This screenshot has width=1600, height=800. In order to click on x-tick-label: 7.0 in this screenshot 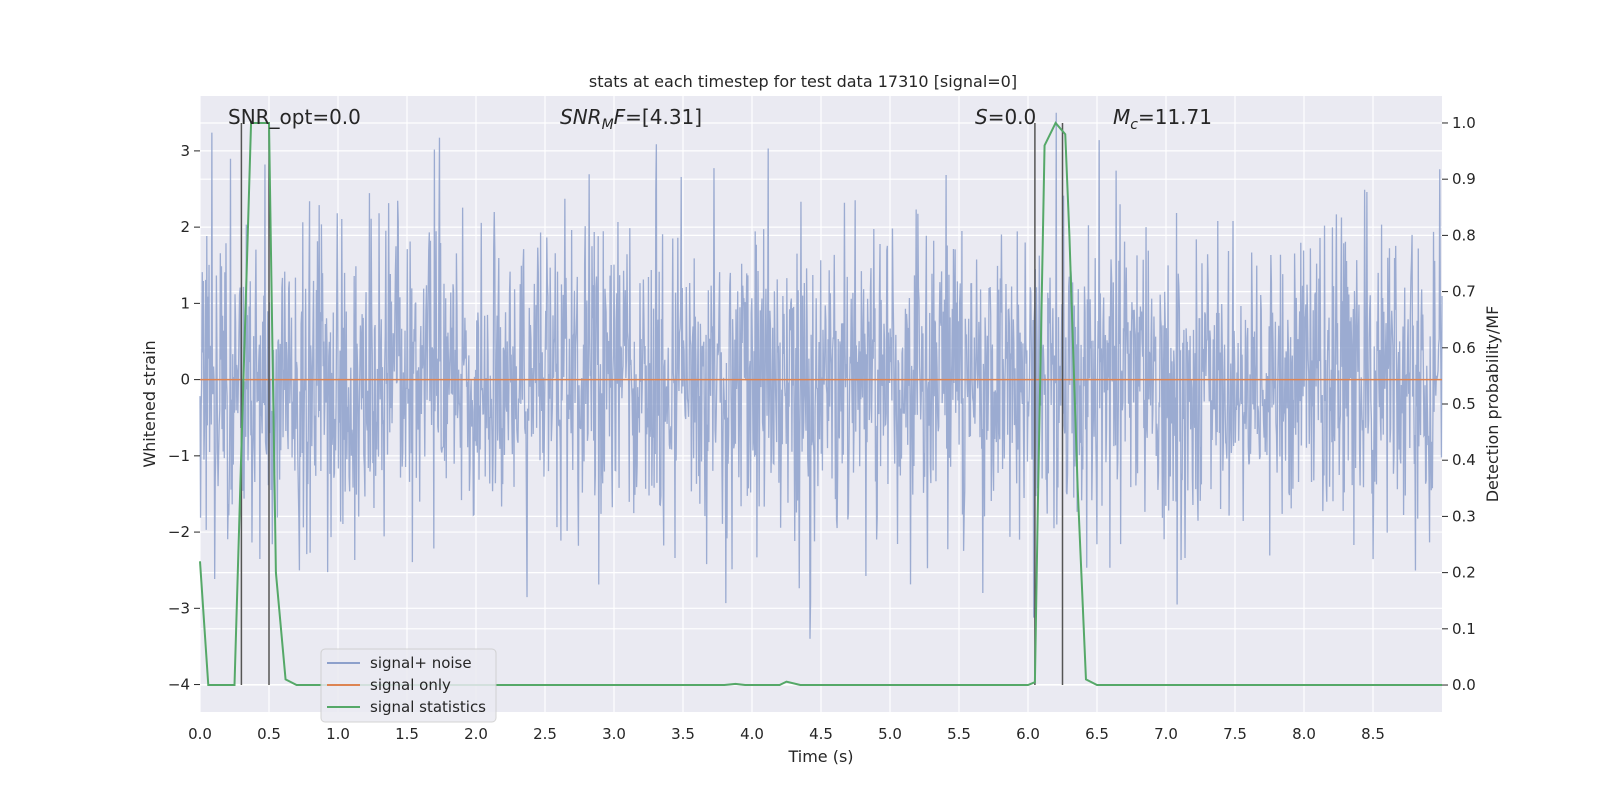, I will do `click(1166, 734)`.